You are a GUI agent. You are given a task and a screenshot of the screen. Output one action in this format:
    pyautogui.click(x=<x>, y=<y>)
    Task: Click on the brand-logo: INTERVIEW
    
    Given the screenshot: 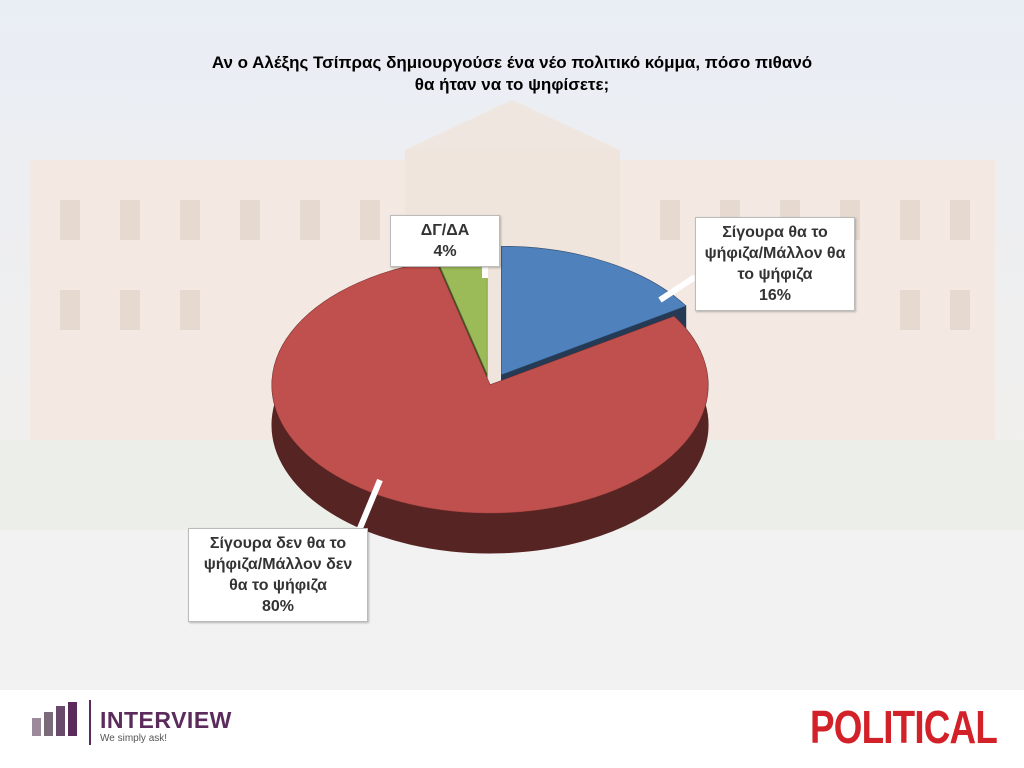 What is the action you would take?
    pyautogui.click(x=166, y=720)
    